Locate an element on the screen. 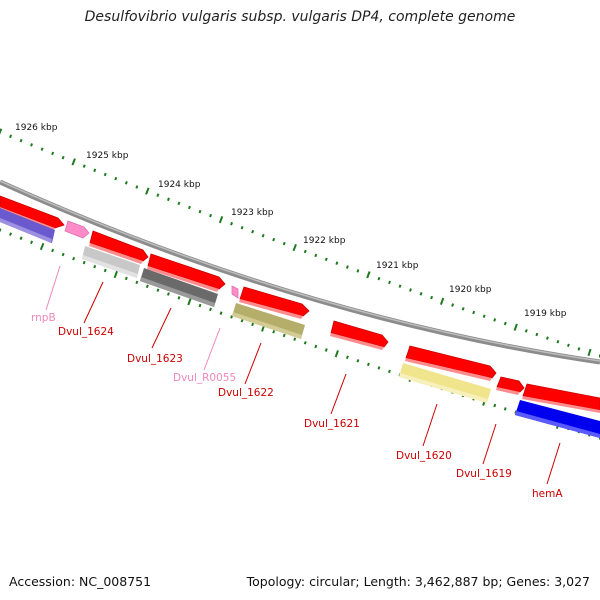 The height and width of the screenshot is (600, 600). gene-label-dvul-r0055: Dvul_R0055 is located at coordinates (204, 378).